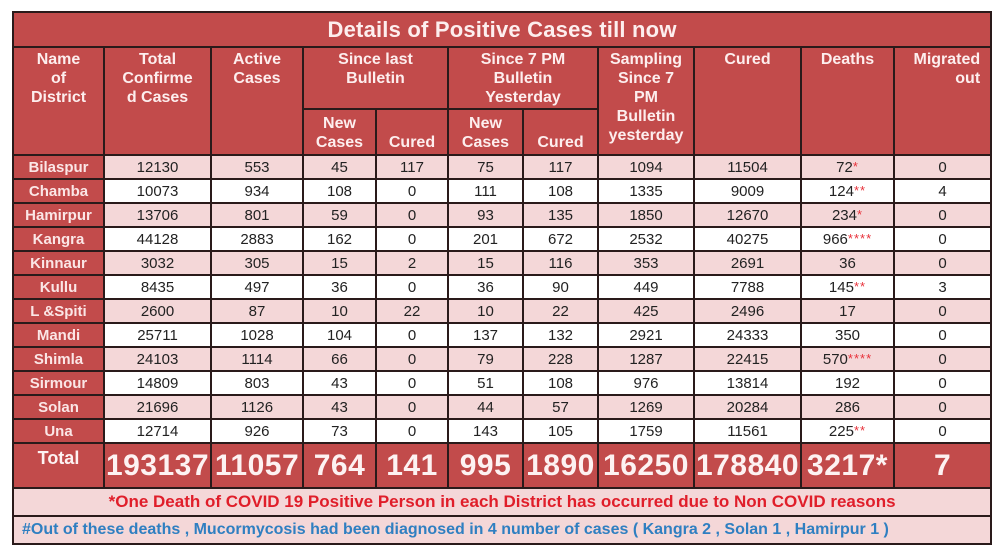  What do you see at coordinates (560, 335) in the screenshot?
I see `s7-cured-cell: 132` at bounding box center [560, 335].